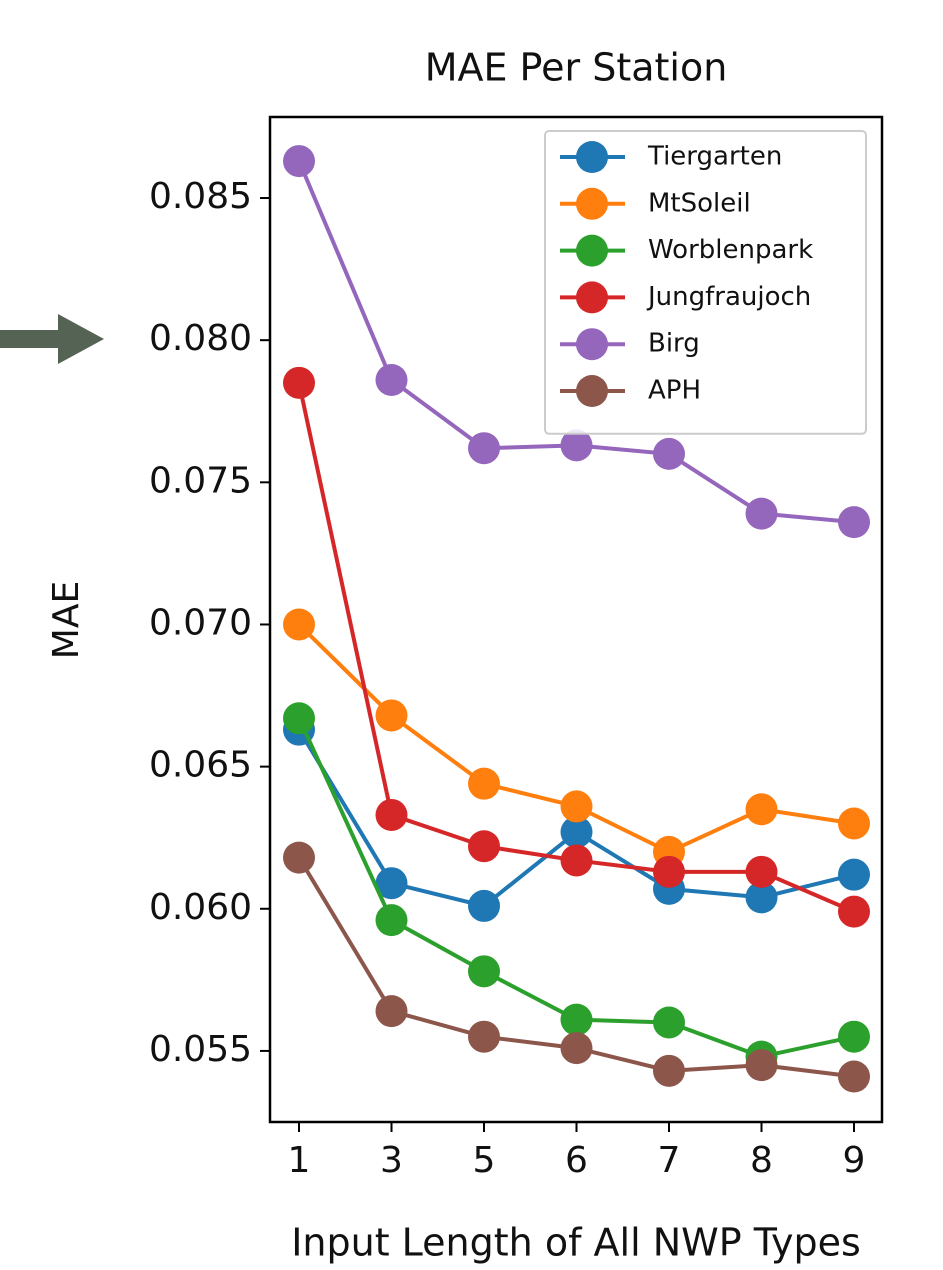 The width and height of the screenshot is (943, 1270). Describe the element at coordinates (200, 338) in the screenshot. I see `y-tick-label: 0.080` at that location.